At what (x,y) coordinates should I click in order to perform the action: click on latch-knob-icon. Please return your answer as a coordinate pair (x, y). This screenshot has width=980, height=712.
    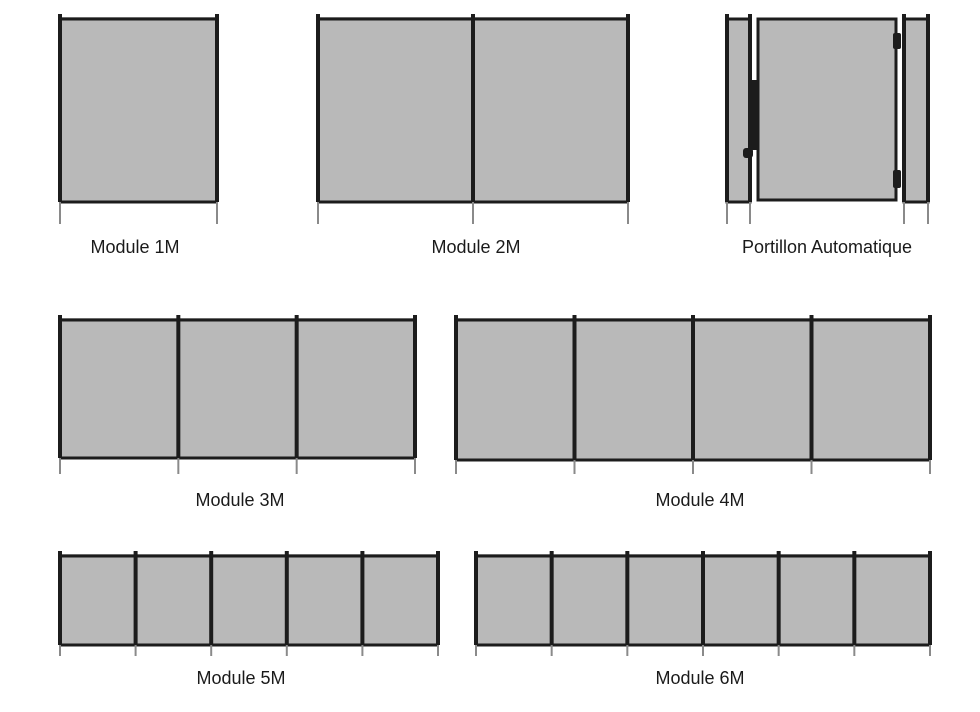
    Looking at the image, I should click on (748, 153).